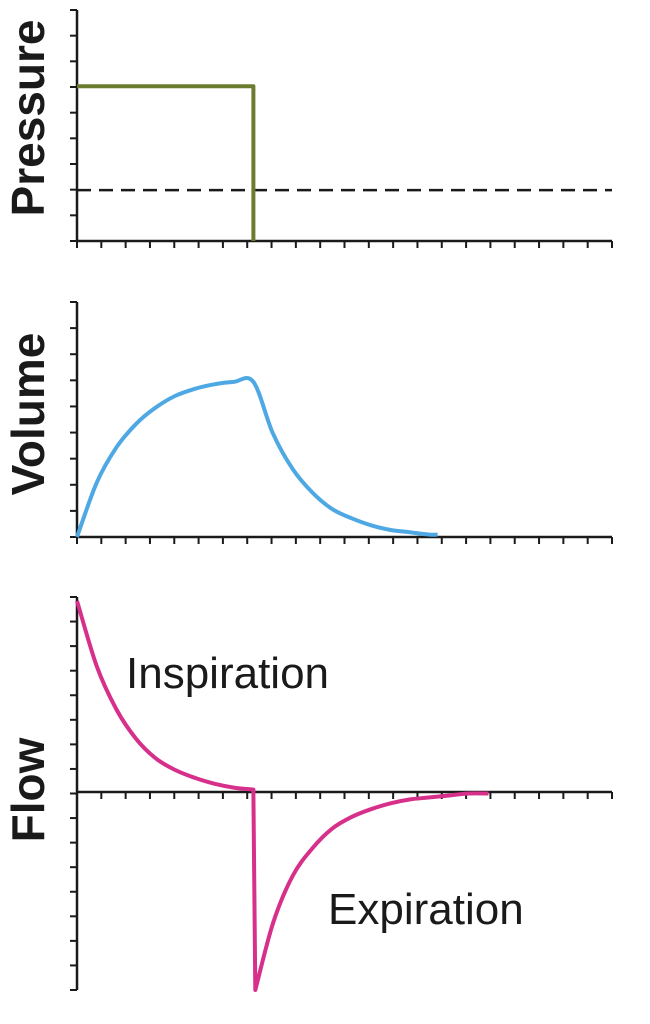 The width and height of the screenshot is (650, 1024). I want to click on flow-axis-label: Flow, so click(28, 789).